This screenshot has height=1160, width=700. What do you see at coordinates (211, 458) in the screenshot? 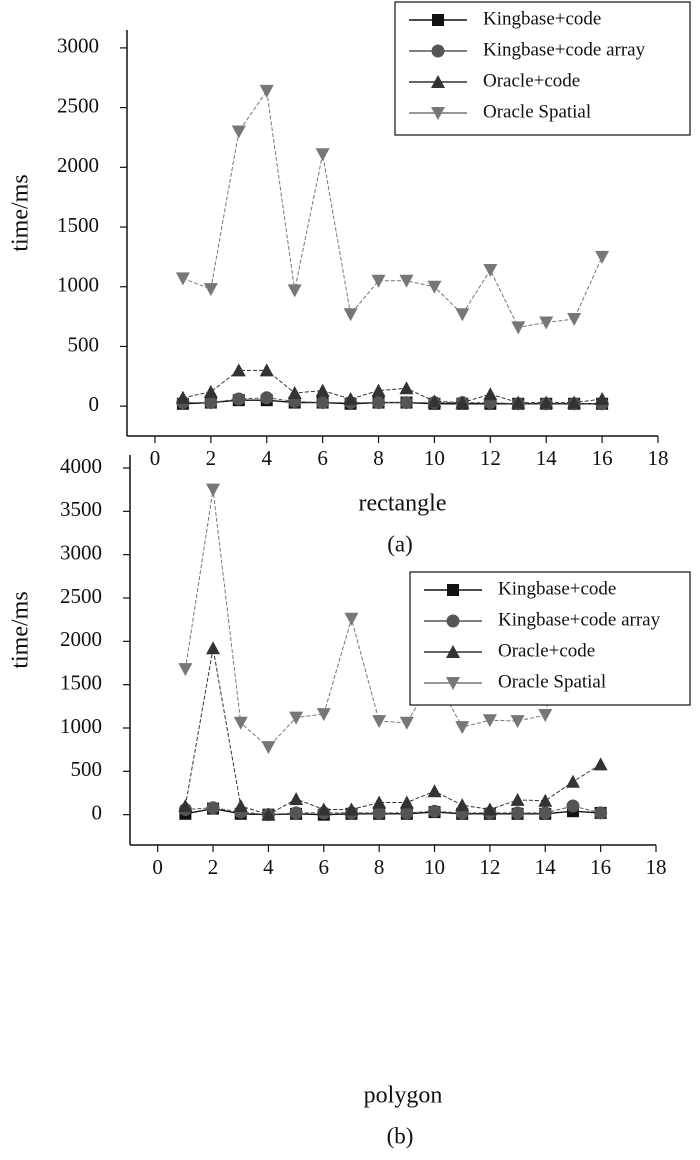
I see `x-tick-label: 2` at bounding box center [211, 458].